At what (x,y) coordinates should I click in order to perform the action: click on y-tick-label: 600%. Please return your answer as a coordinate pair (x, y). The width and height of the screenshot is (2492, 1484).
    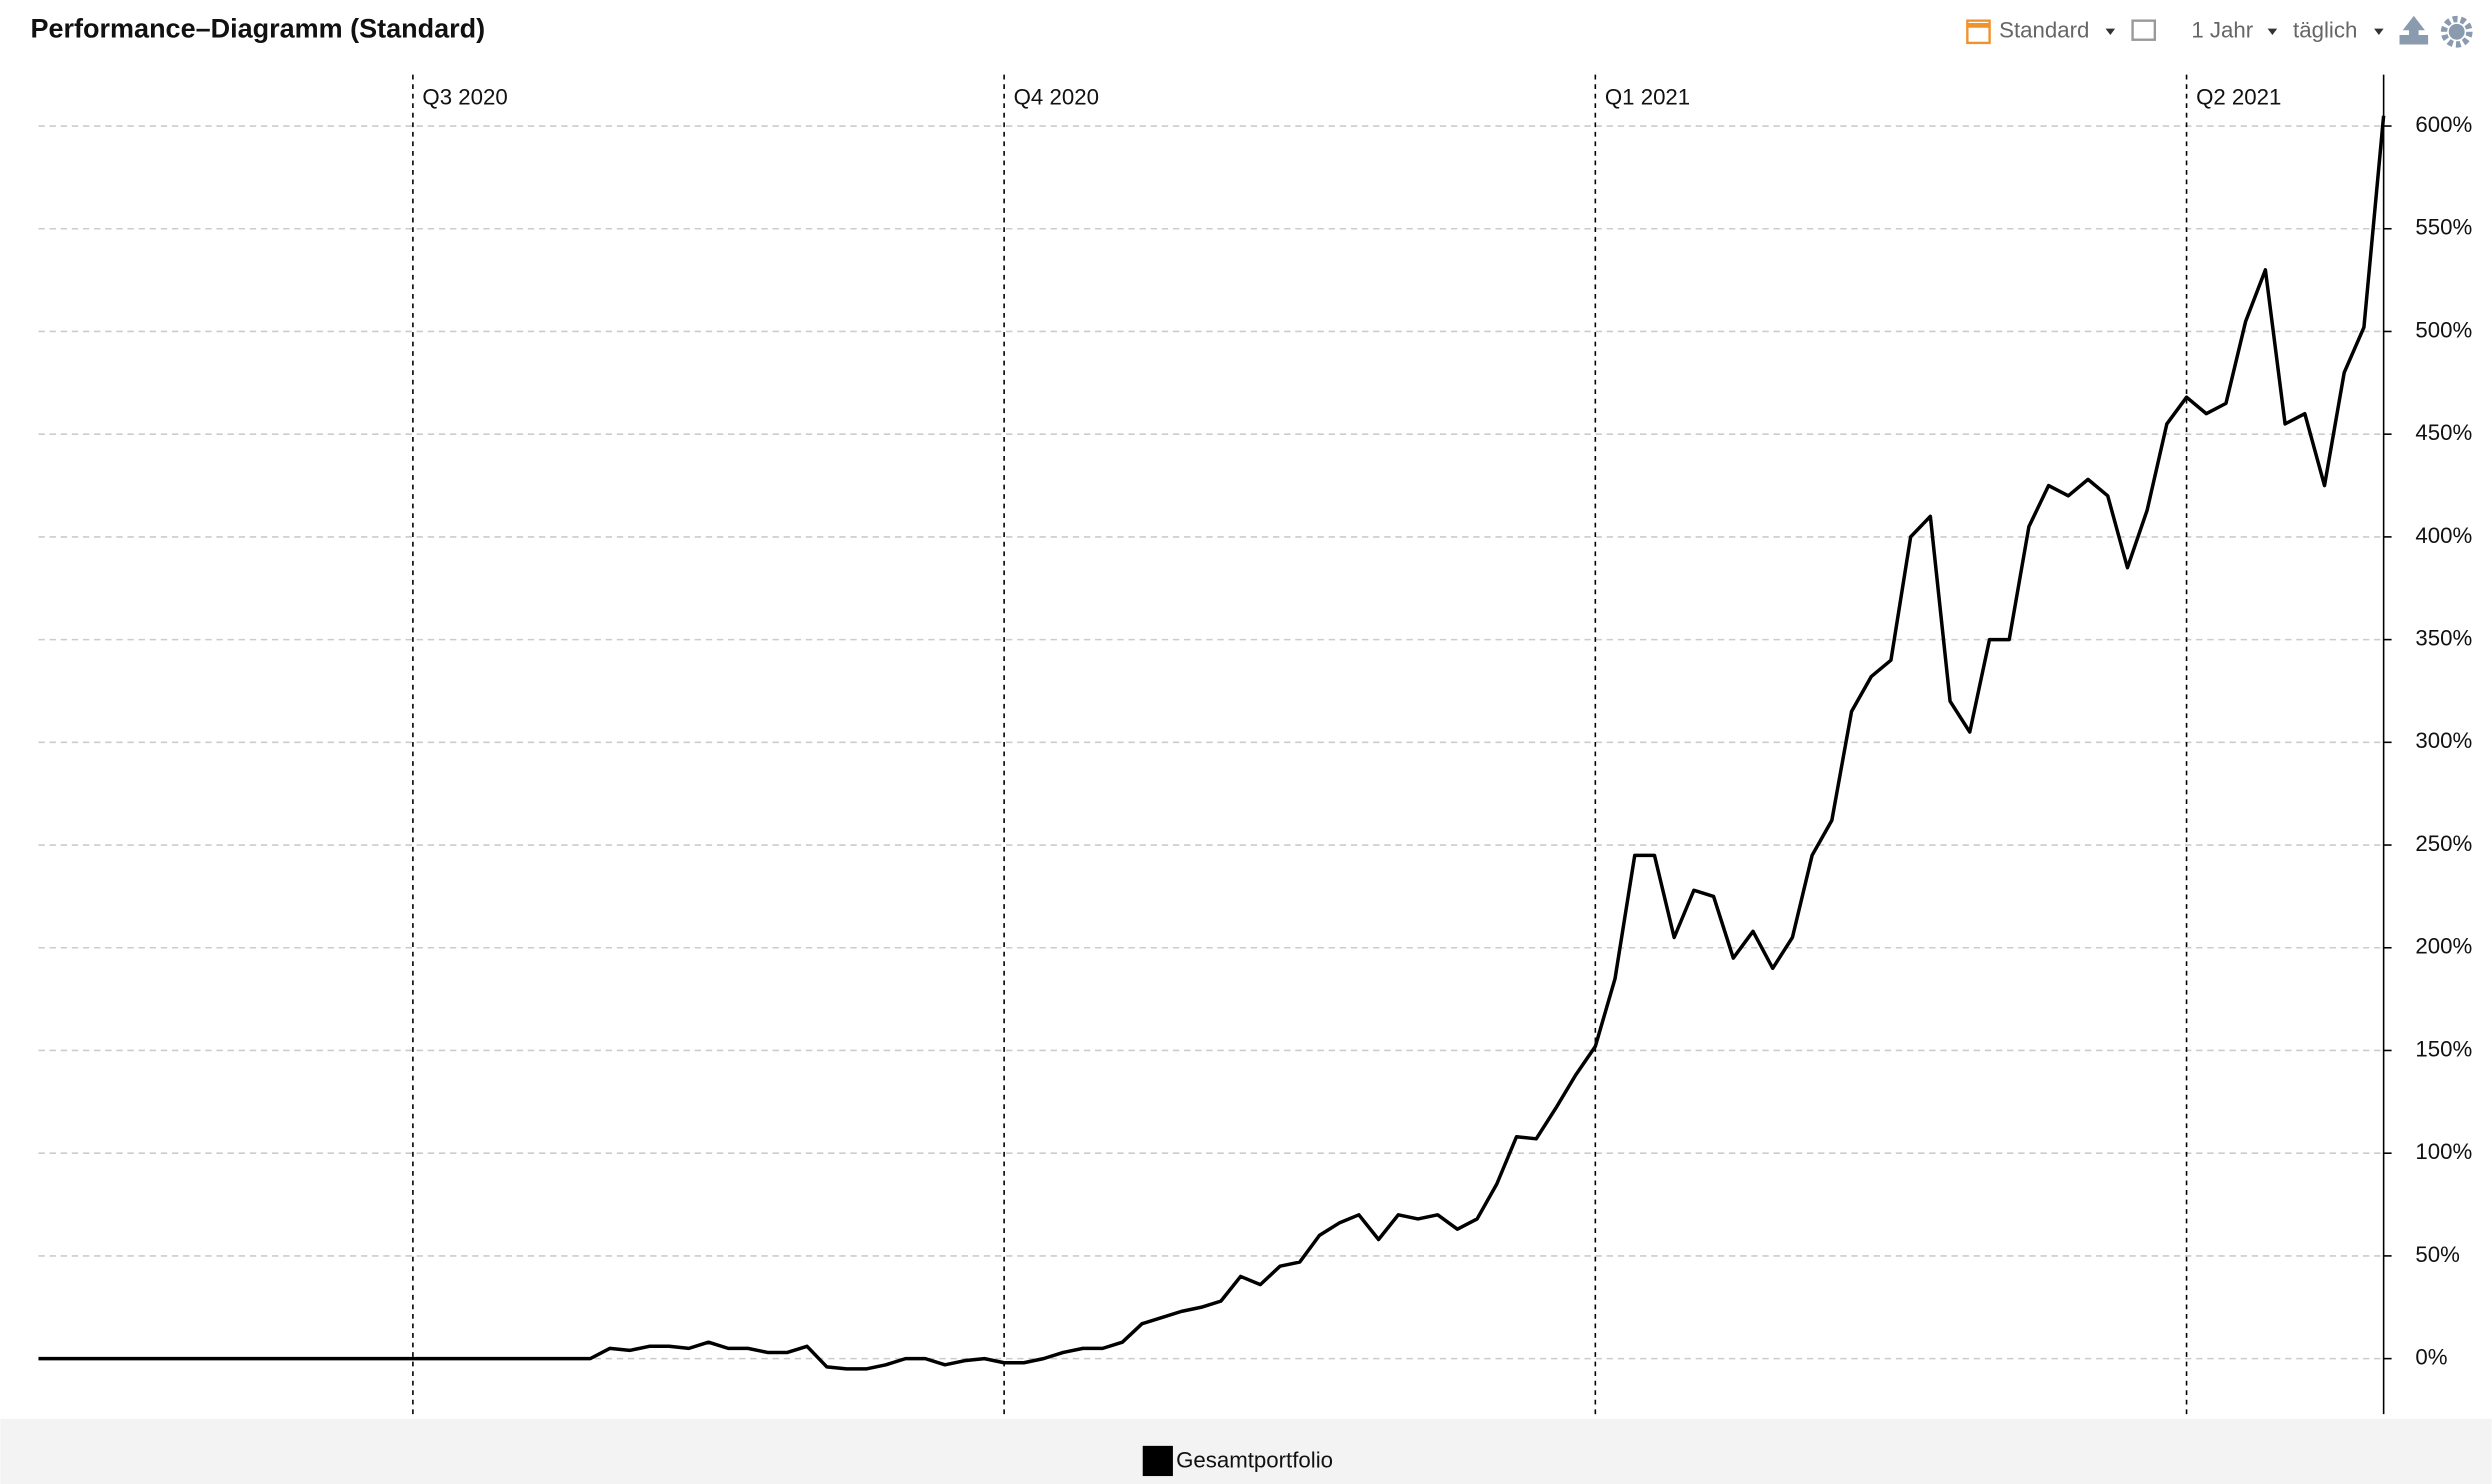
    Looking at the image, I should click on (2443, 124).